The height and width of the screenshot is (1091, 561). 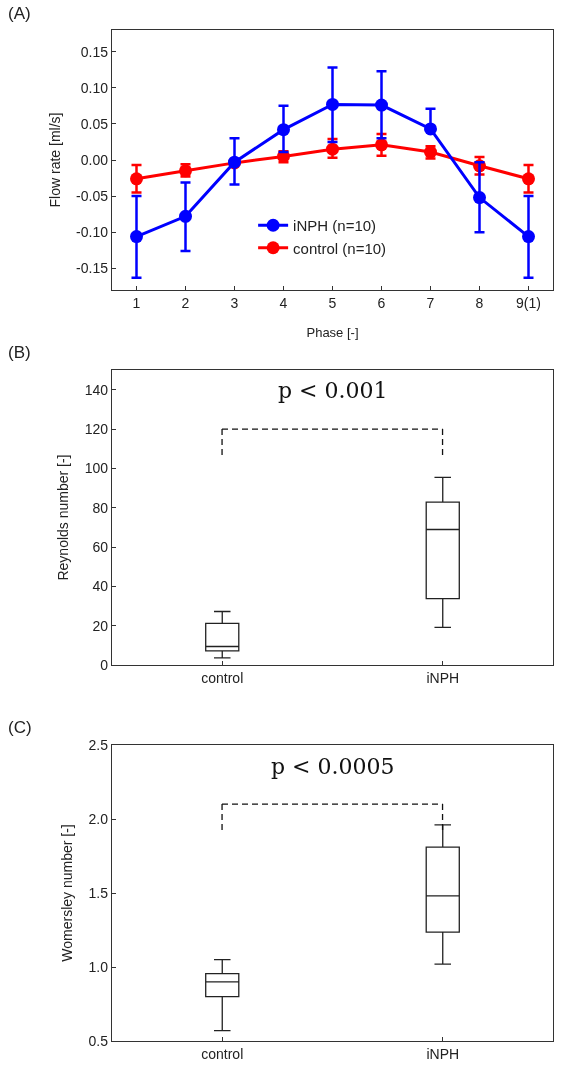 What do you see at coordinates (94, 159) in the screenshot?
I see `y-tick-label: 0.00` at bounding box center [94, 159].